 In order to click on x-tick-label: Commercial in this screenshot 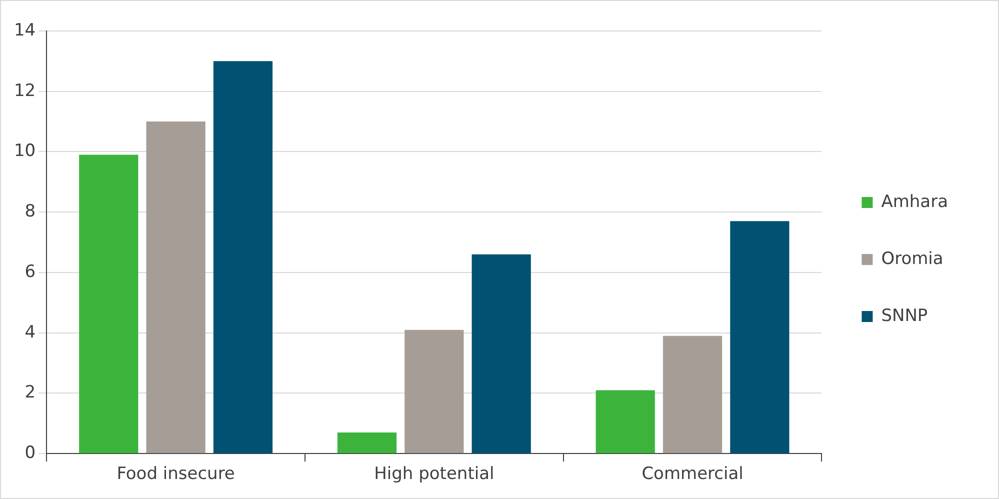, I will do `click(693, 474)`.